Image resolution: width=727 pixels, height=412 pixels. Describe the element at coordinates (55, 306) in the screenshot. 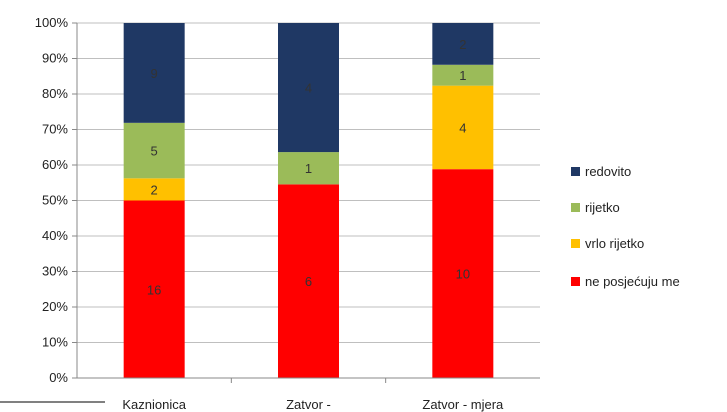

I see `y-tick-label: 20%` at that location.